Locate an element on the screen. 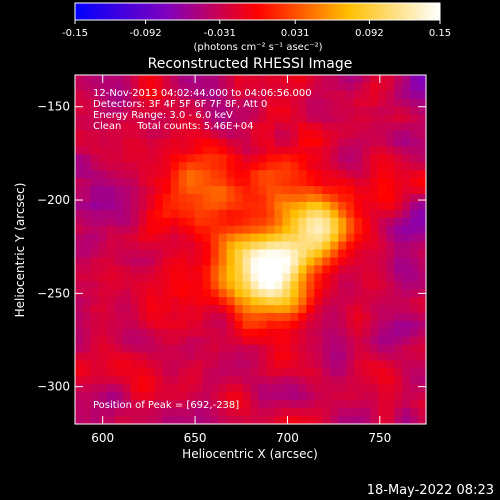  chart-title: Reconstructed RHESSI Image is located at coordinates (250, 64).